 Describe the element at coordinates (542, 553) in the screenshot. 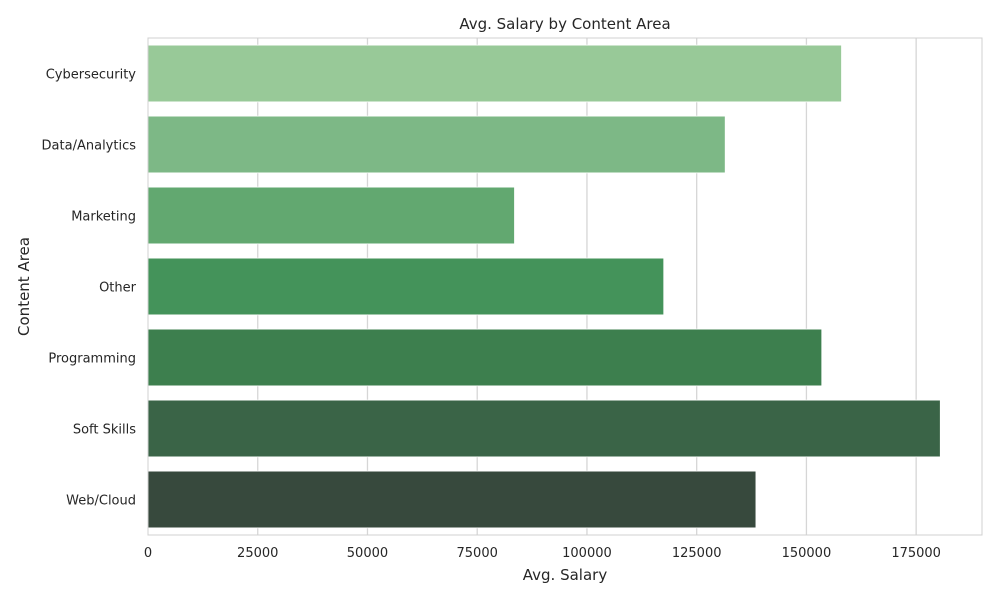

I see `x-tick-labels: 0 25000 50000 75000 100000 125000 150000 175000` at that location.